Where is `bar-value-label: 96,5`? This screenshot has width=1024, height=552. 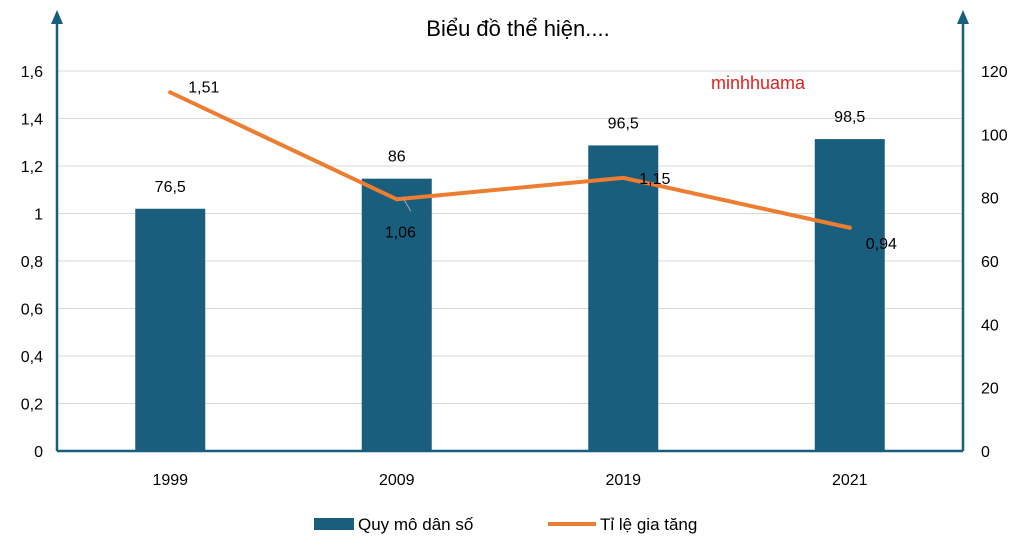
bar-value-label: 96,5 is located at coordinates (623, 123).